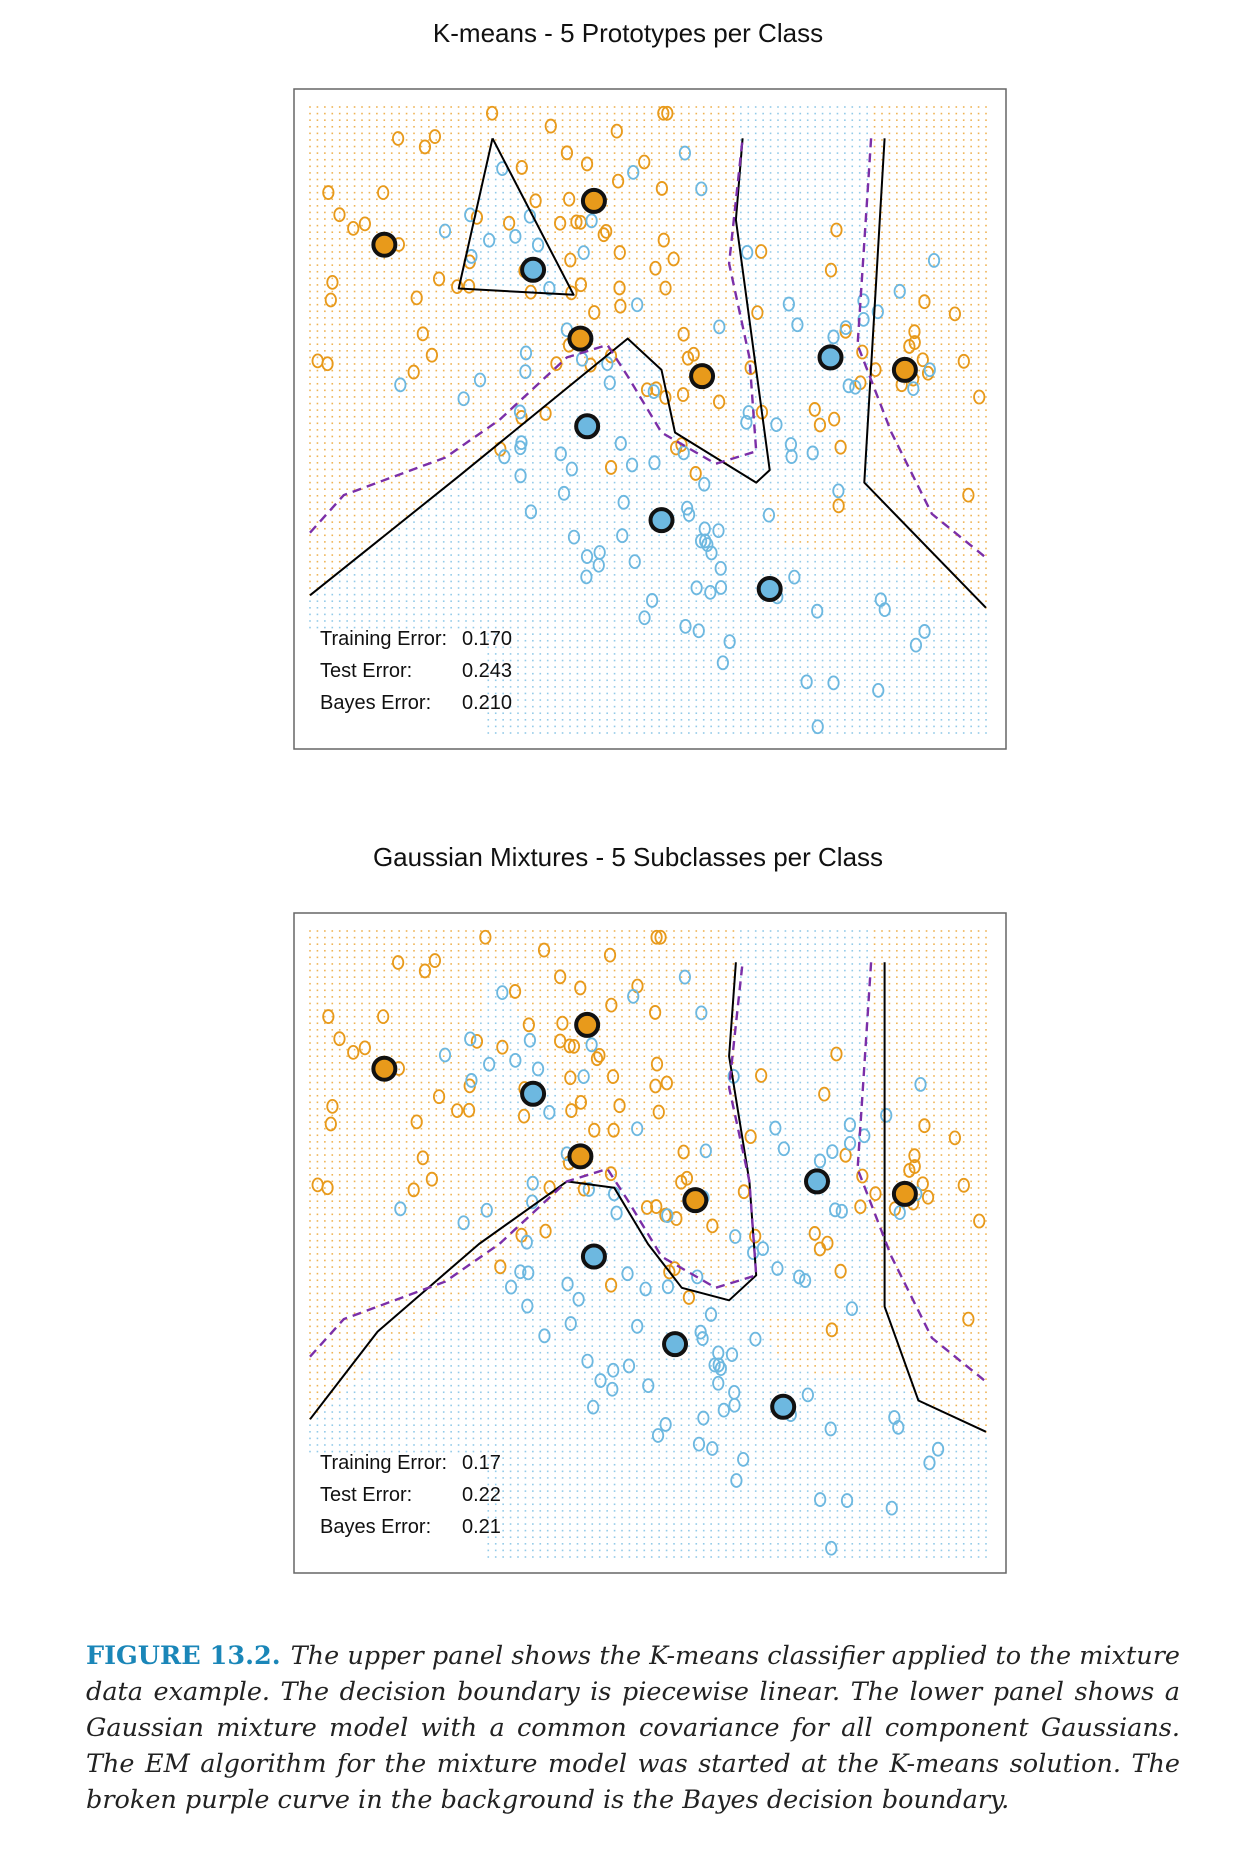 This screenshot has height=1872, width=1256. What do you see at coordinates (628, 33) in the screenshot?
I see `panel-title-kmeans: K-means - 5 Prototypes per Class` at bounding box center [628, 33].